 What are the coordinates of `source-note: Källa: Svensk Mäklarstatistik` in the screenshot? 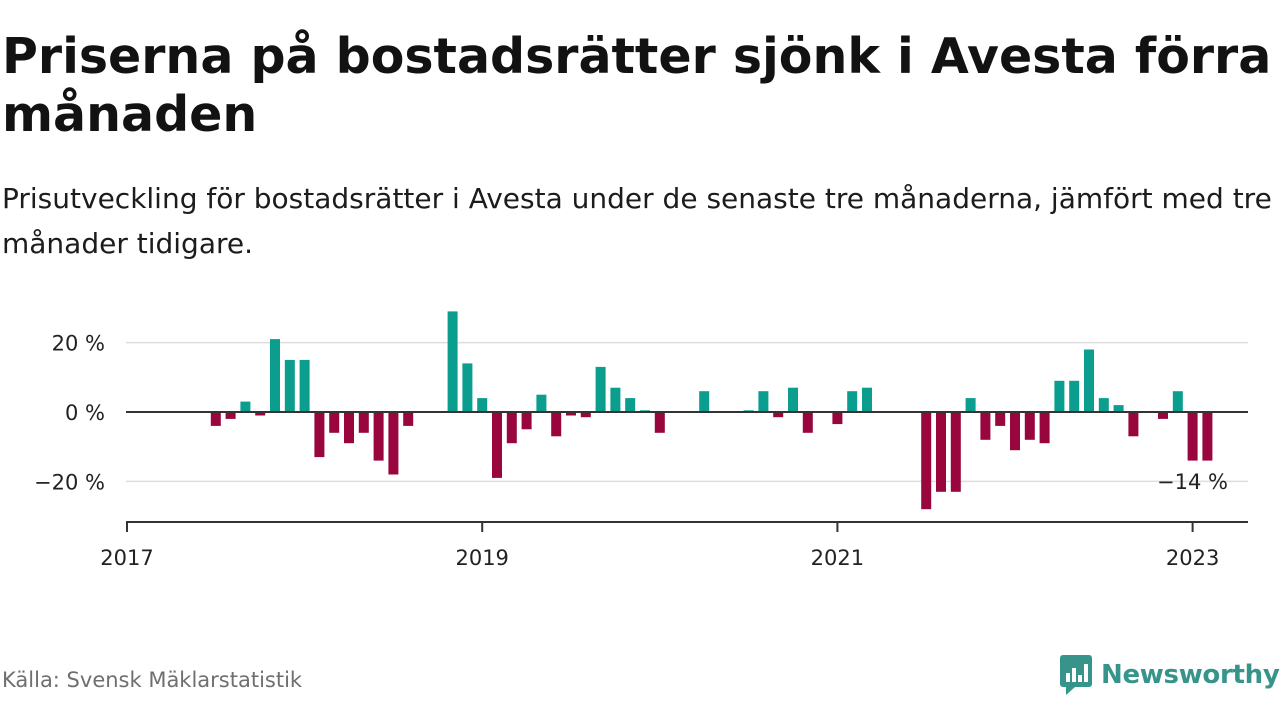 It's located at (152, 680).